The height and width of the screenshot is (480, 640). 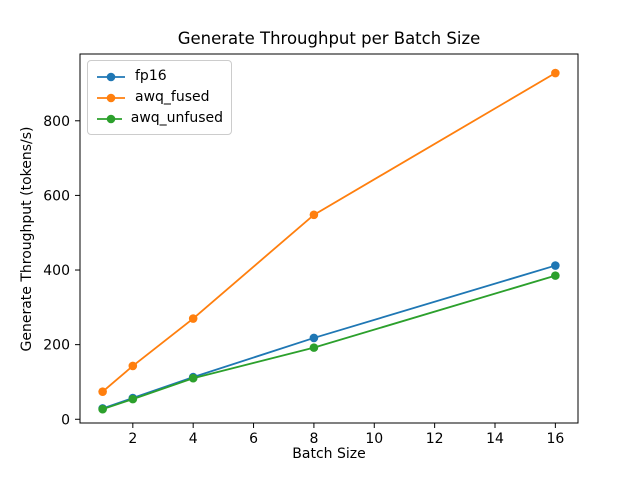 I want to click on x-tick-label: 4, so click(x=193, y=439).